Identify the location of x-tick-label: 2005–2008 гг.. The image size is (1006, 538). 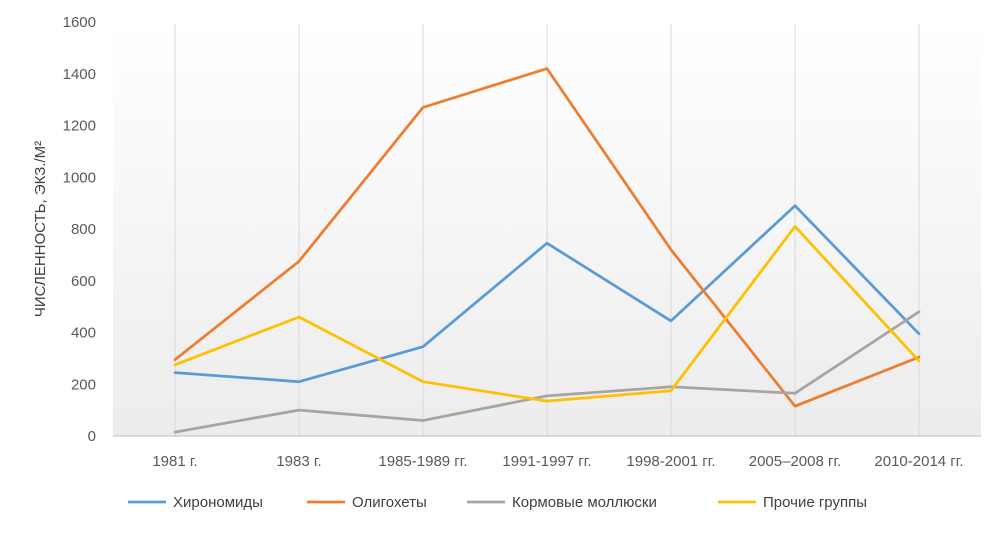
(795, 461).